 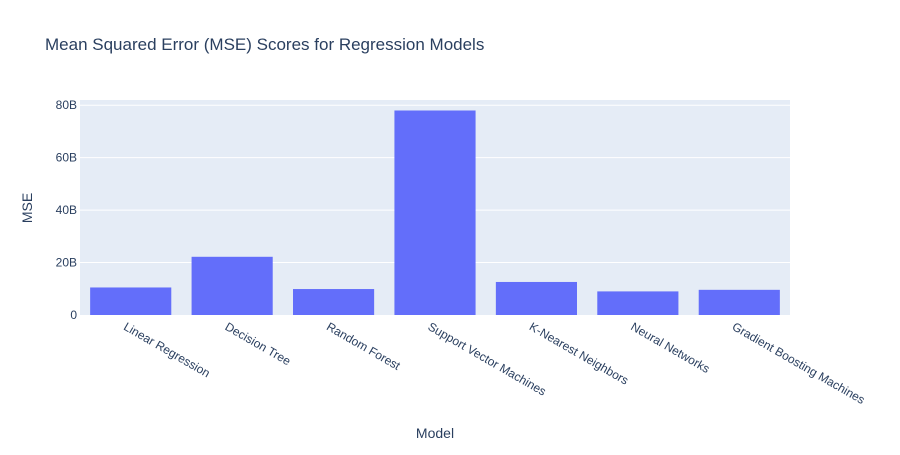 I want to click on x-tick-label: Decision Tree, so click(x=258, y=343).